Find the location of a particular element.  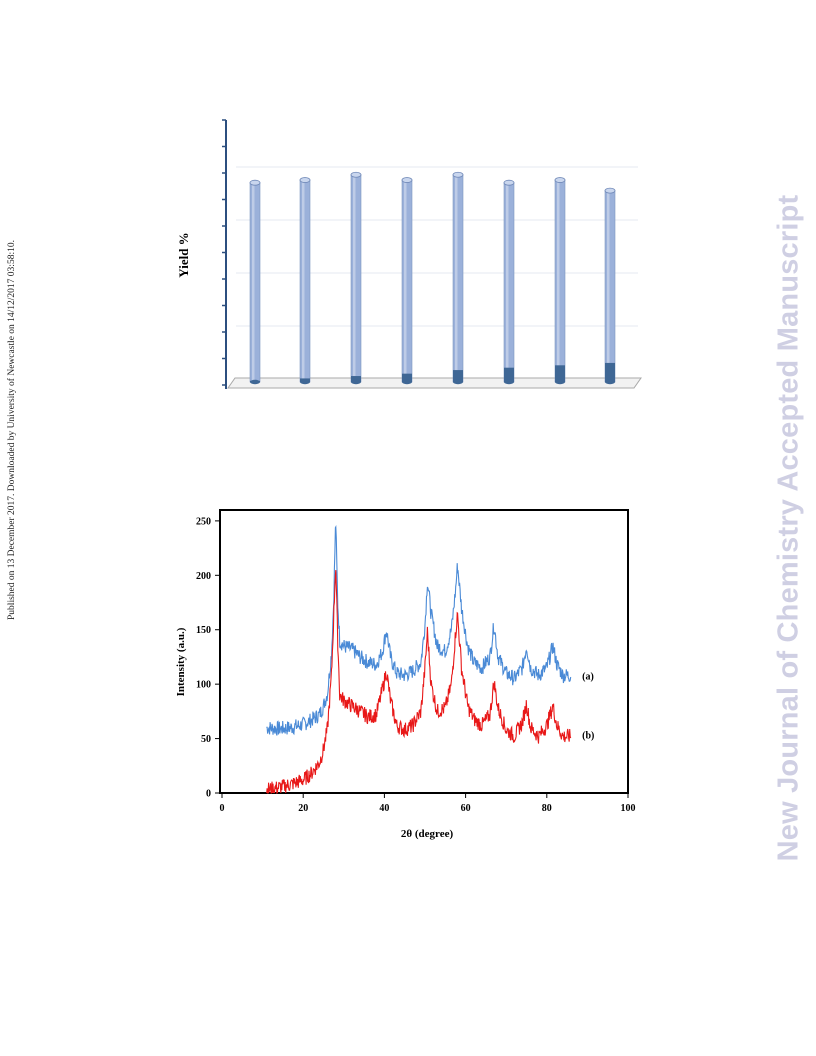

xrd-y-tick-label: 100 is located at coordinates (203, 685).